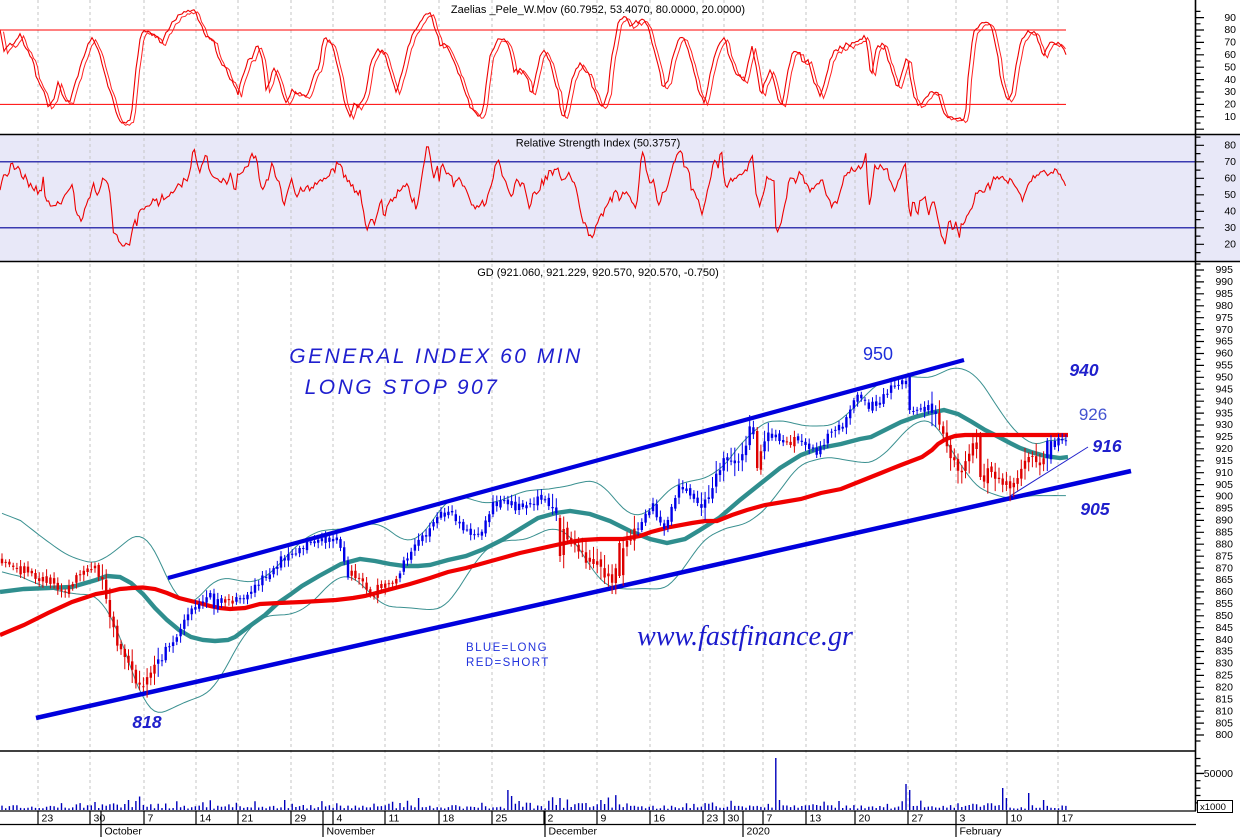 The image size is (1240, 837). What do you see at coordinates (1224, 556) in the screenshot?
I see `svg-text: 875` at bounding box center [1224, 556].